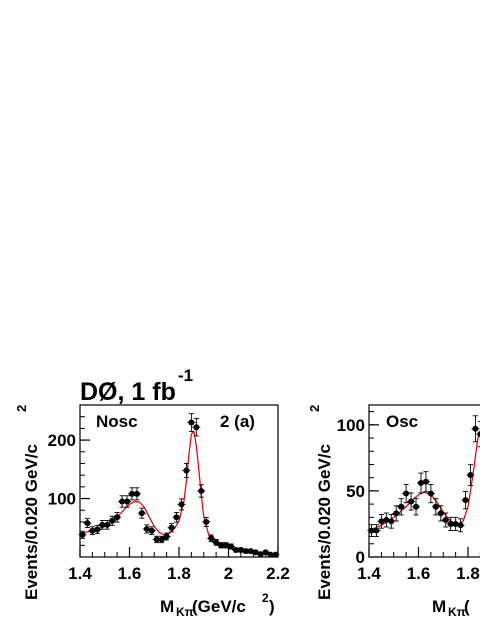  I want to click on panel-b-y-axis-title: Events/0.020 GeV/c, so click(324, 522).